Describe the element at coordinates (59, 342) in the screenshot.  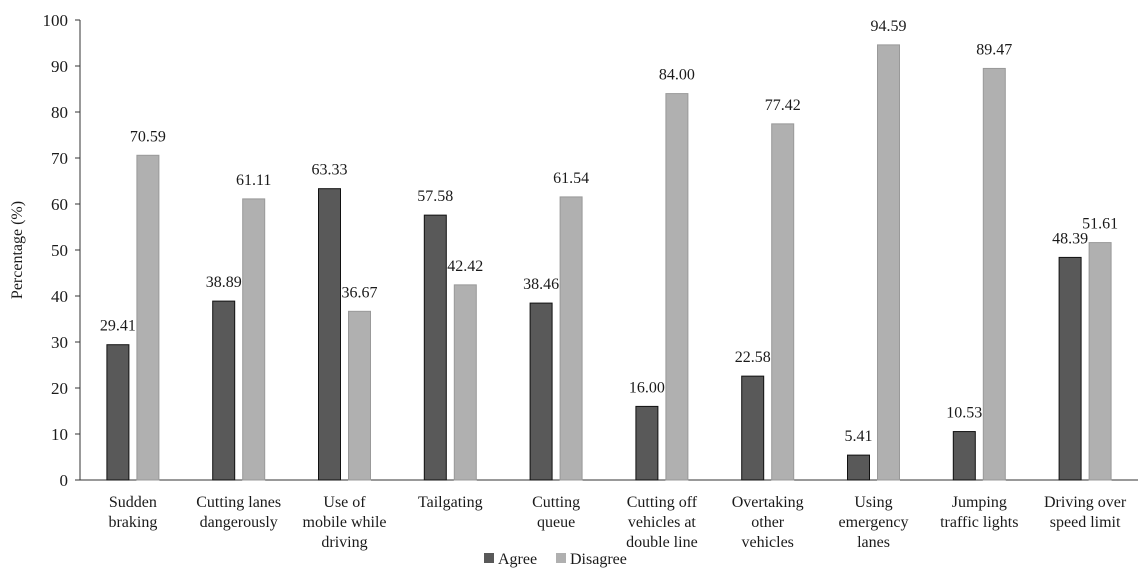
I see `y-tick-label: 30` at that location.